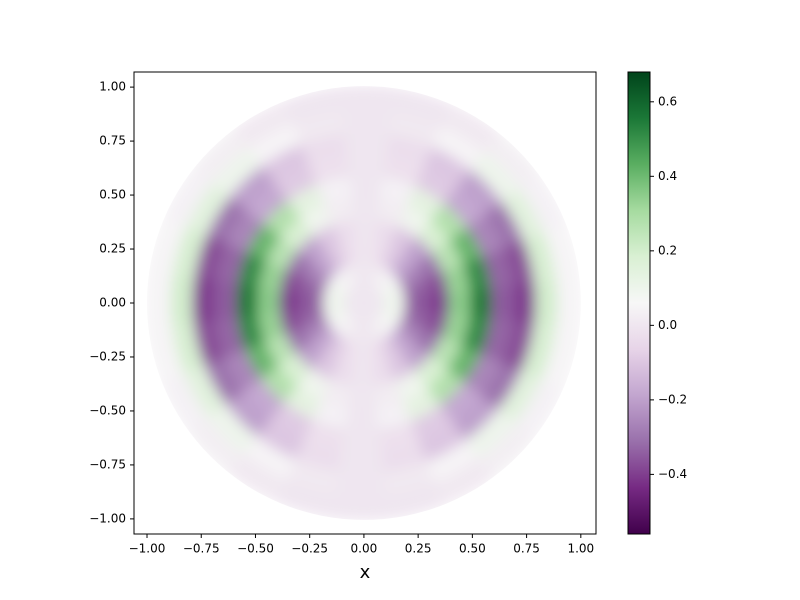 The width and height of the screenshot is (800, 600). Describe the element at coordinates (147, 549) in the screenshot. I see `x-tick-label: −1.00` at that location.